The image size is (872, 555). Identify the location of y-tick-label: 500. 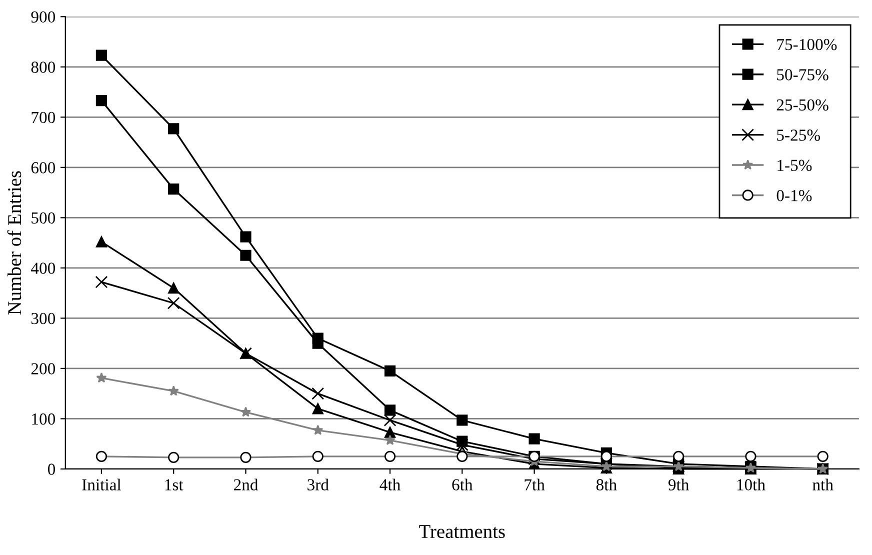
(44, 218).